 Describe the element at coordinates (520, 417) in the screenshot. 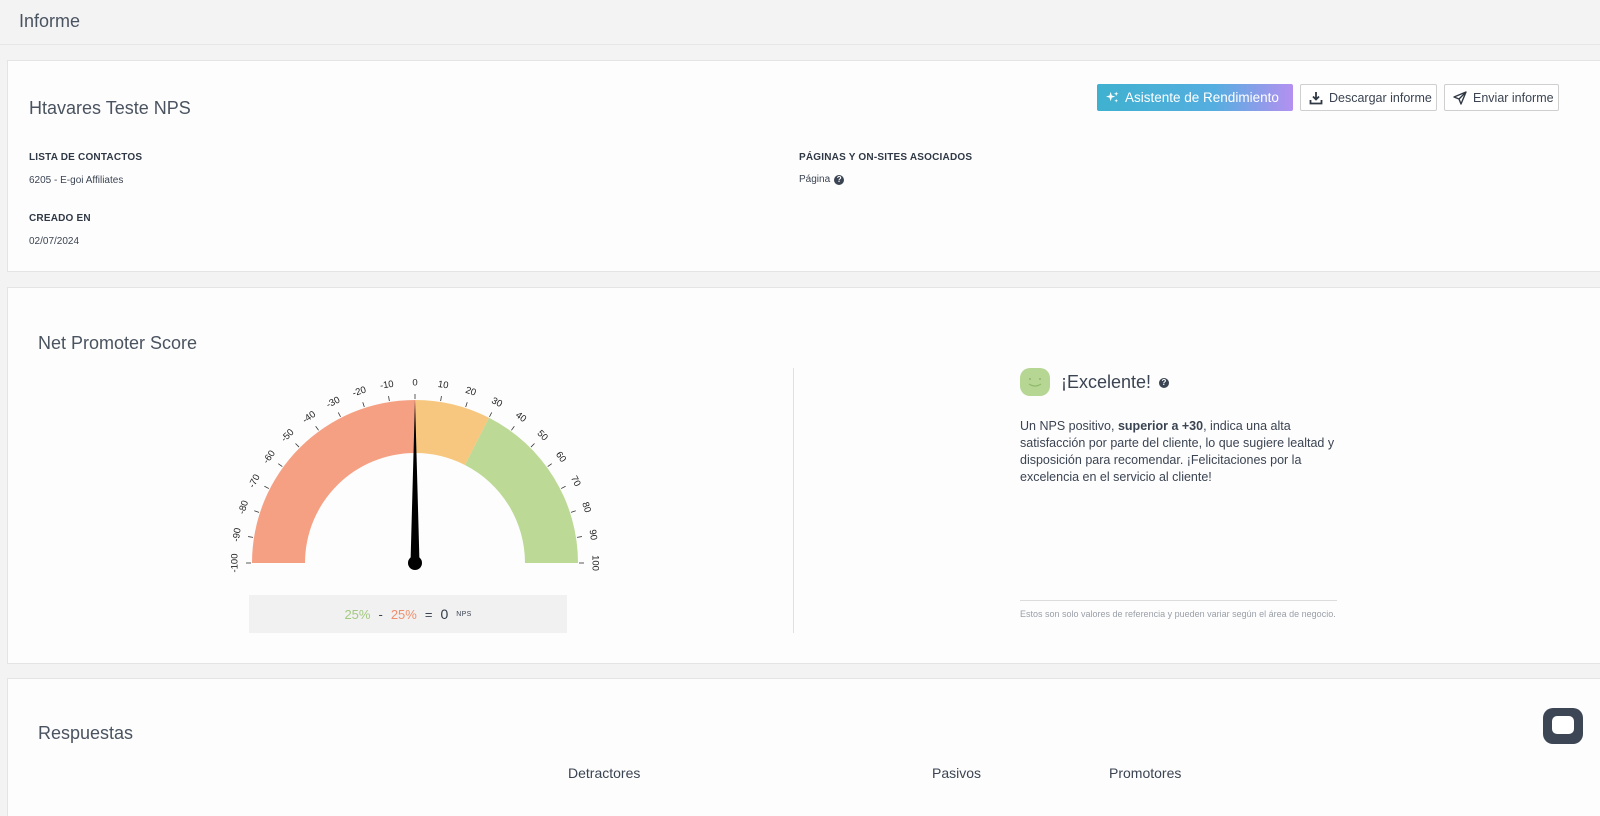

I see `gauge-tick-label: 40` at that location.